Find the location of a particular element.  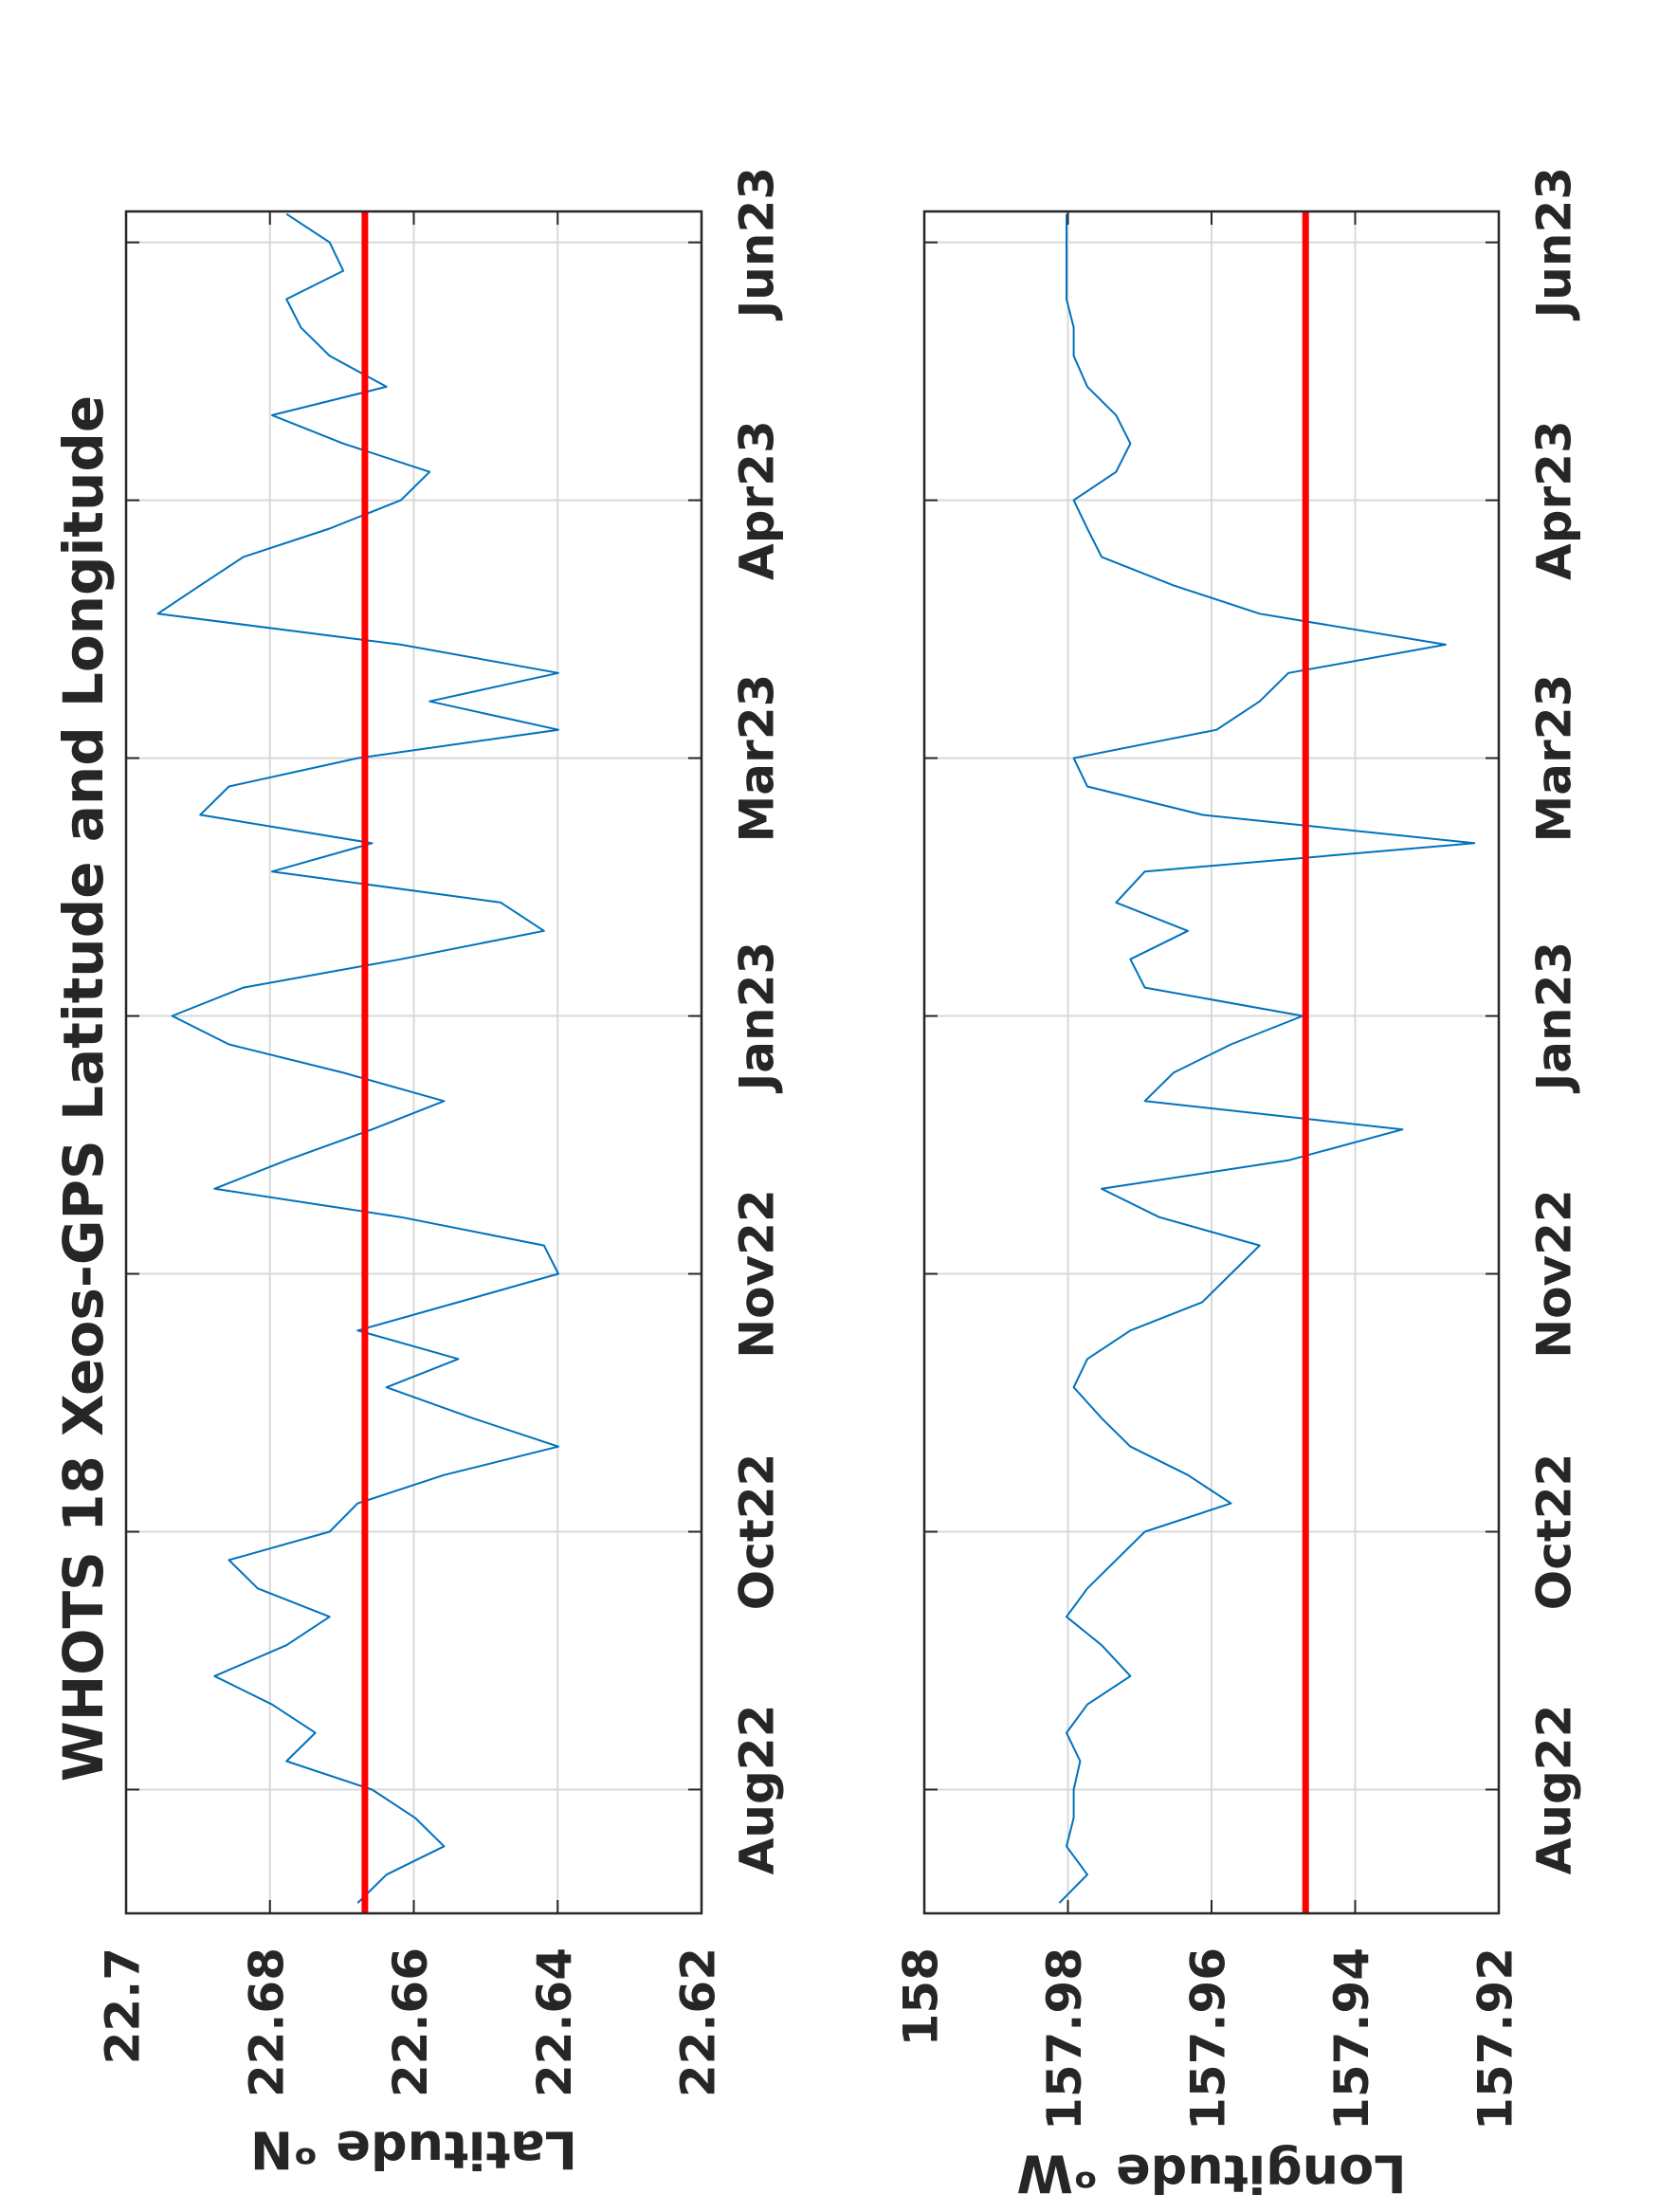

y-tick-label: 157.94 is located at coordinates (1351, 2038).